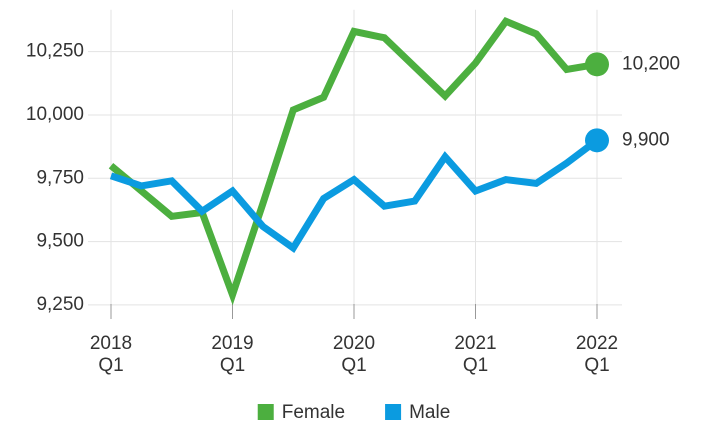 This screenshot has height=424, width=708. Describe the element at coordinates (313, 412) in the screenshot. I see `legend-label: Female` at that location.